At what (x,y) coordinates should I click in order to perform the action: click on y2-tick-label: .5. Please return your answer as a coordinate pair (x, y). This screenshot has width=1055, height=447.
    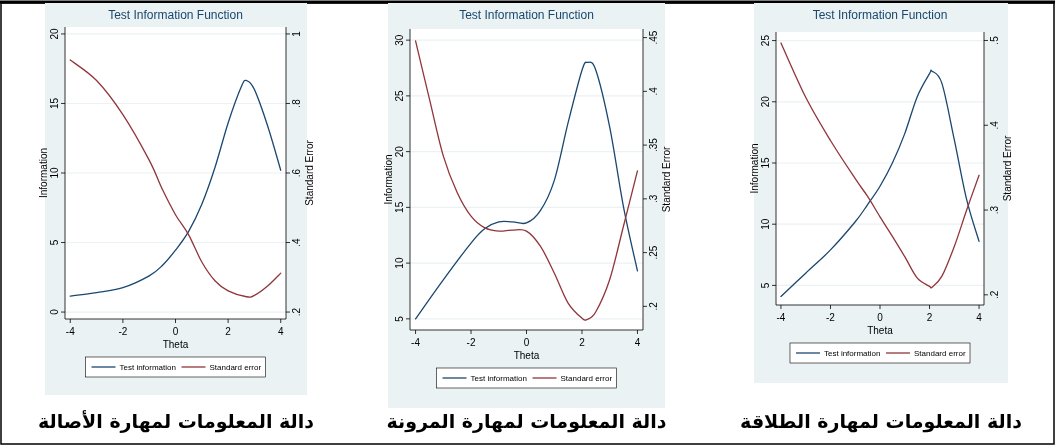
    Looking at the image, I should click on (994, 40).